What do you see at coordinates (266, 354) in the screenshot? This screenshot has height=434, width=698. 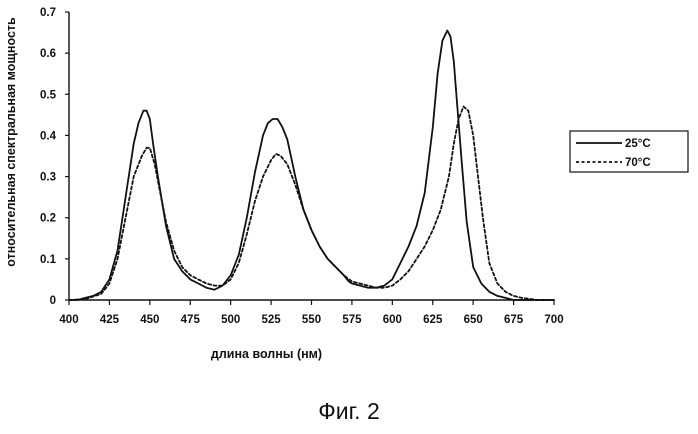 I see `x-axis-title: длина волны (нм)` at bounding box center [266, 354].